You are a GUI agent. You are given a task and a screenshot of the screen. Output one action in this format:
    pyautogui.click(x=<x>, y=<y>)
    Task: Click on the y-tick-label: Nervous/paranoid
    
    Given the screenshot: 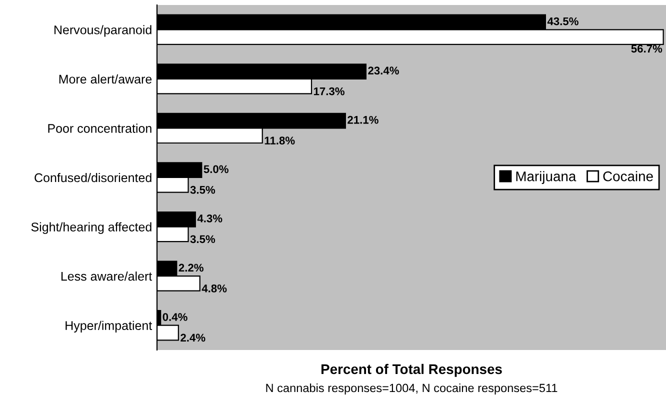 What is the action you would take?
    pyautogui.click(x=103, y=31)
    